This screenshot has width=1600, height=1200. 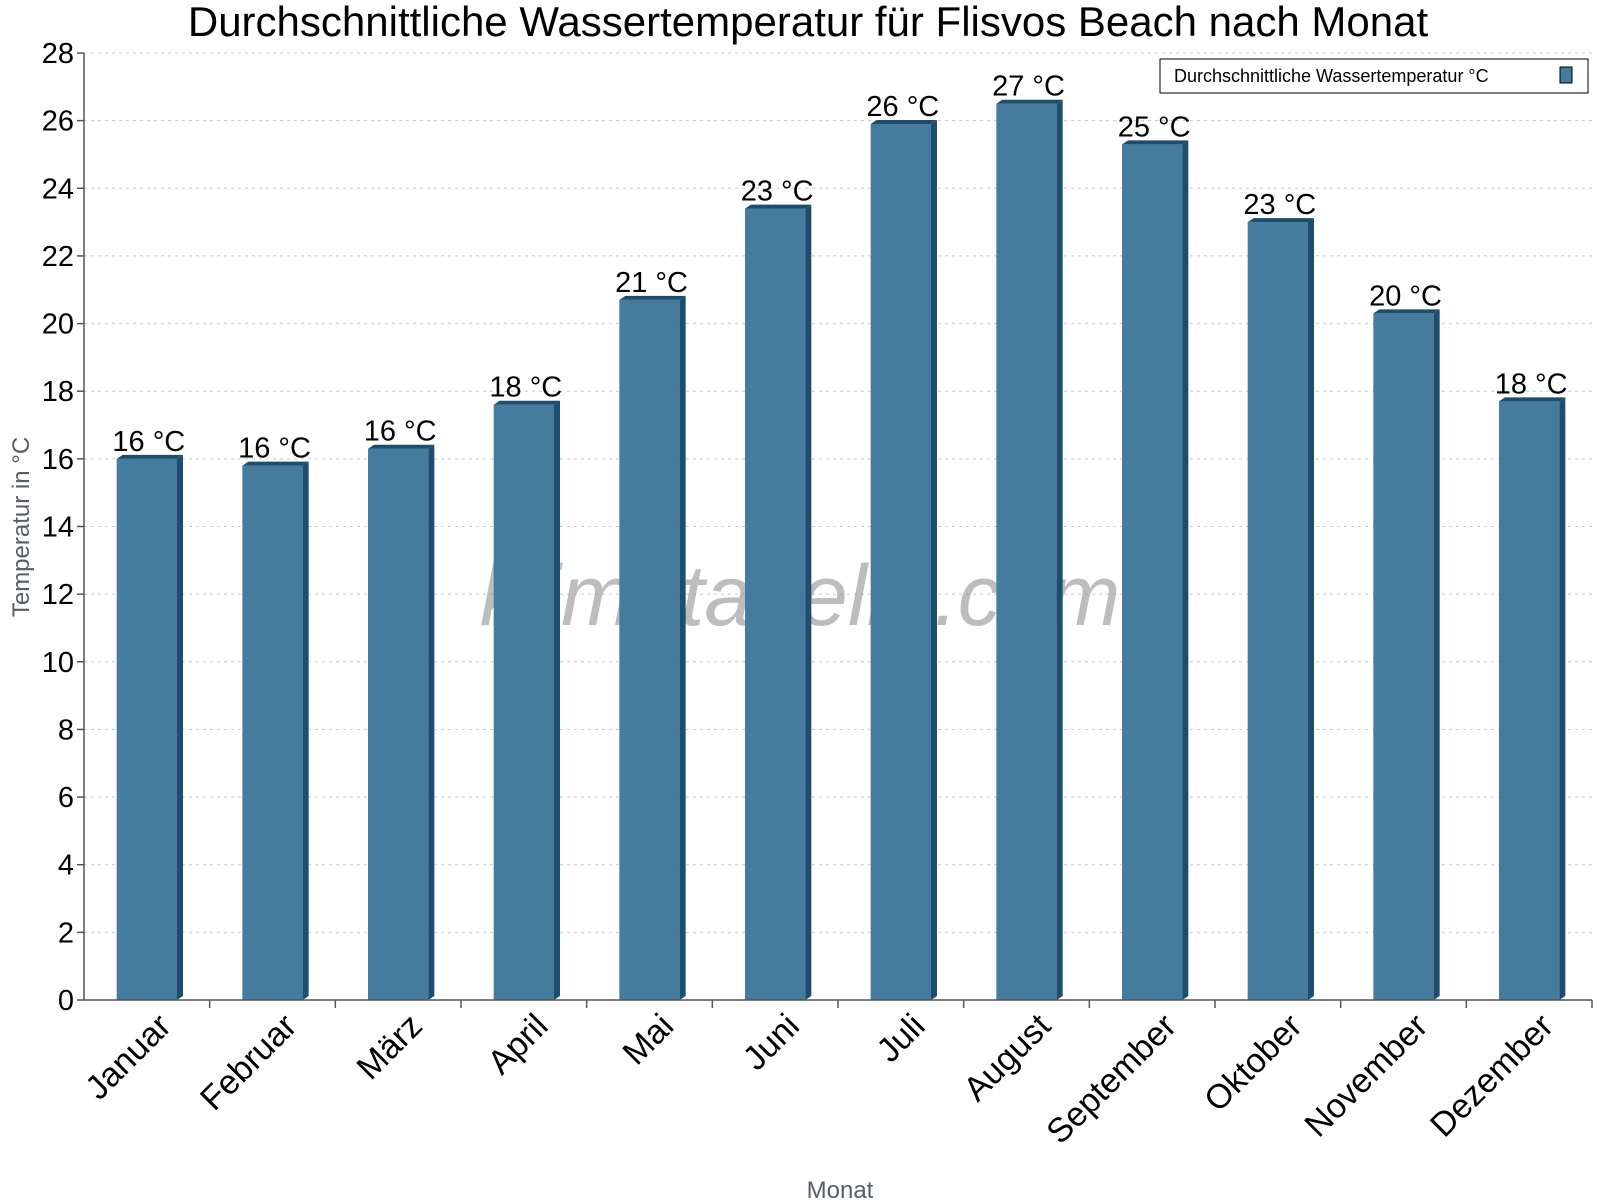 I want to click on bar-juni, so click(x=778, y=602).